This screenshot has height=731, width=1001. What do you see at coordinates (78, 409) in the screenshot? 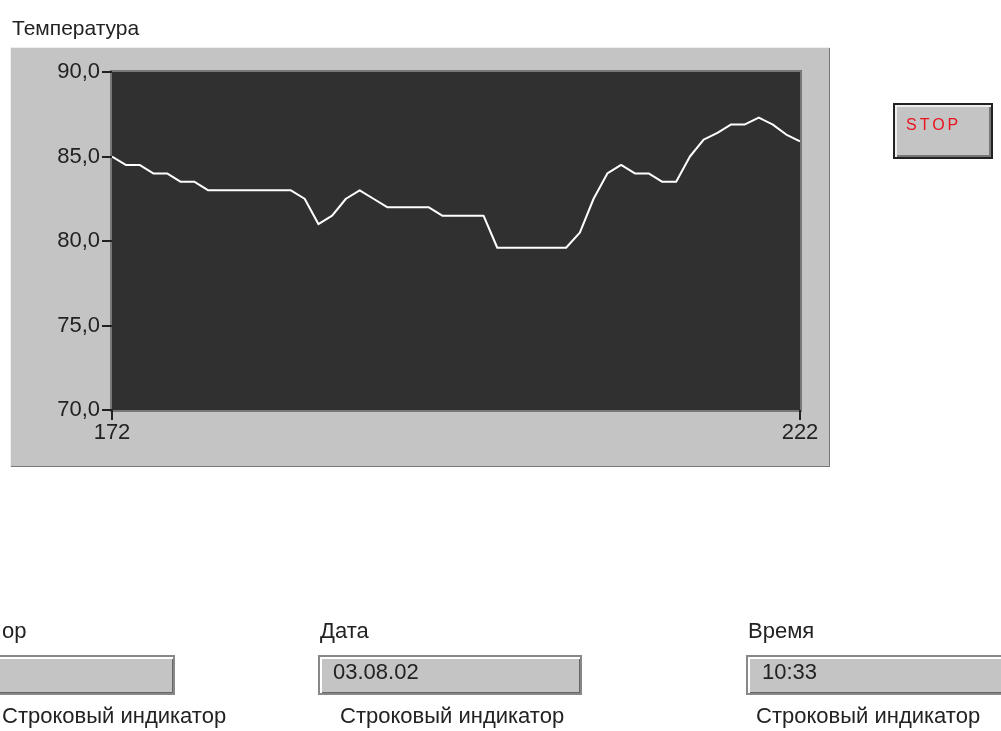
I see `y-tick-label: 70,0` at bounding box center [78, 409].